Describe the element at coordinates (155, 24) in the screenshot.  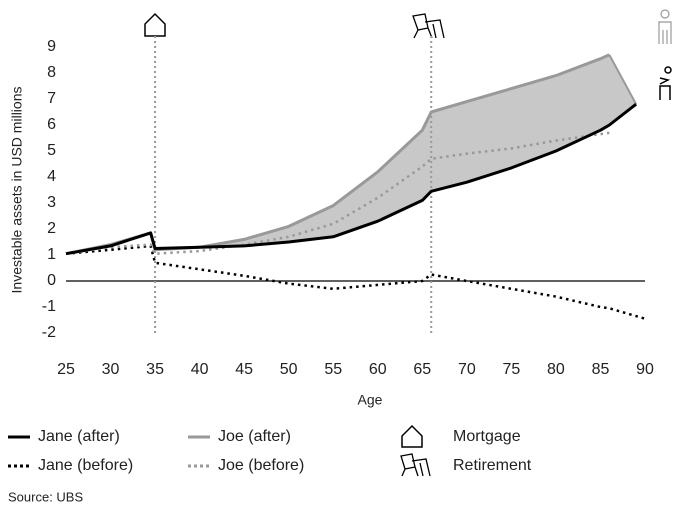
I see `mortgage-icon` at that location.